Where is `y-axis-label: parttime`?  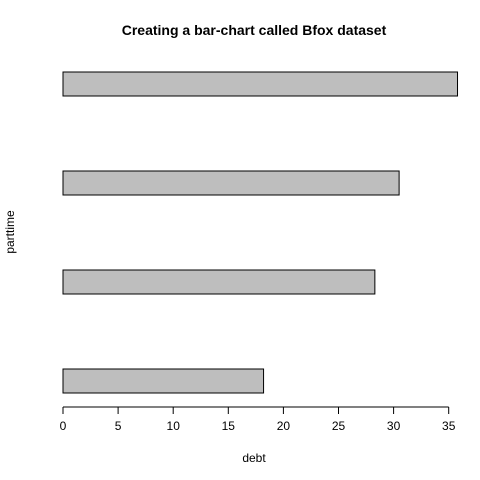
y-axis-label: parttime is located at coordinates (10, 232).